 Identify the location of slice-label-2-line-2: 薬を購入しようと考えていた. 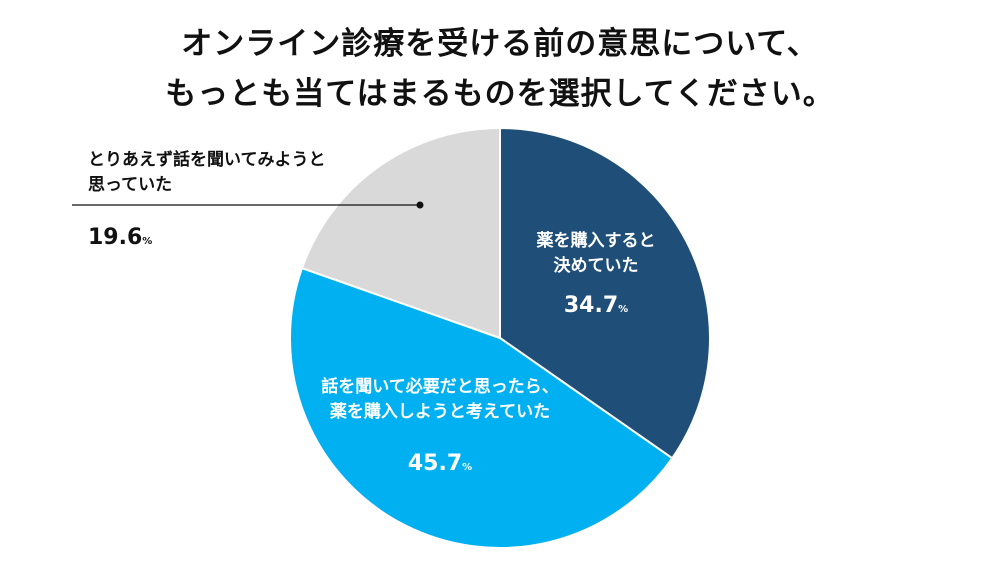
(440, 411).